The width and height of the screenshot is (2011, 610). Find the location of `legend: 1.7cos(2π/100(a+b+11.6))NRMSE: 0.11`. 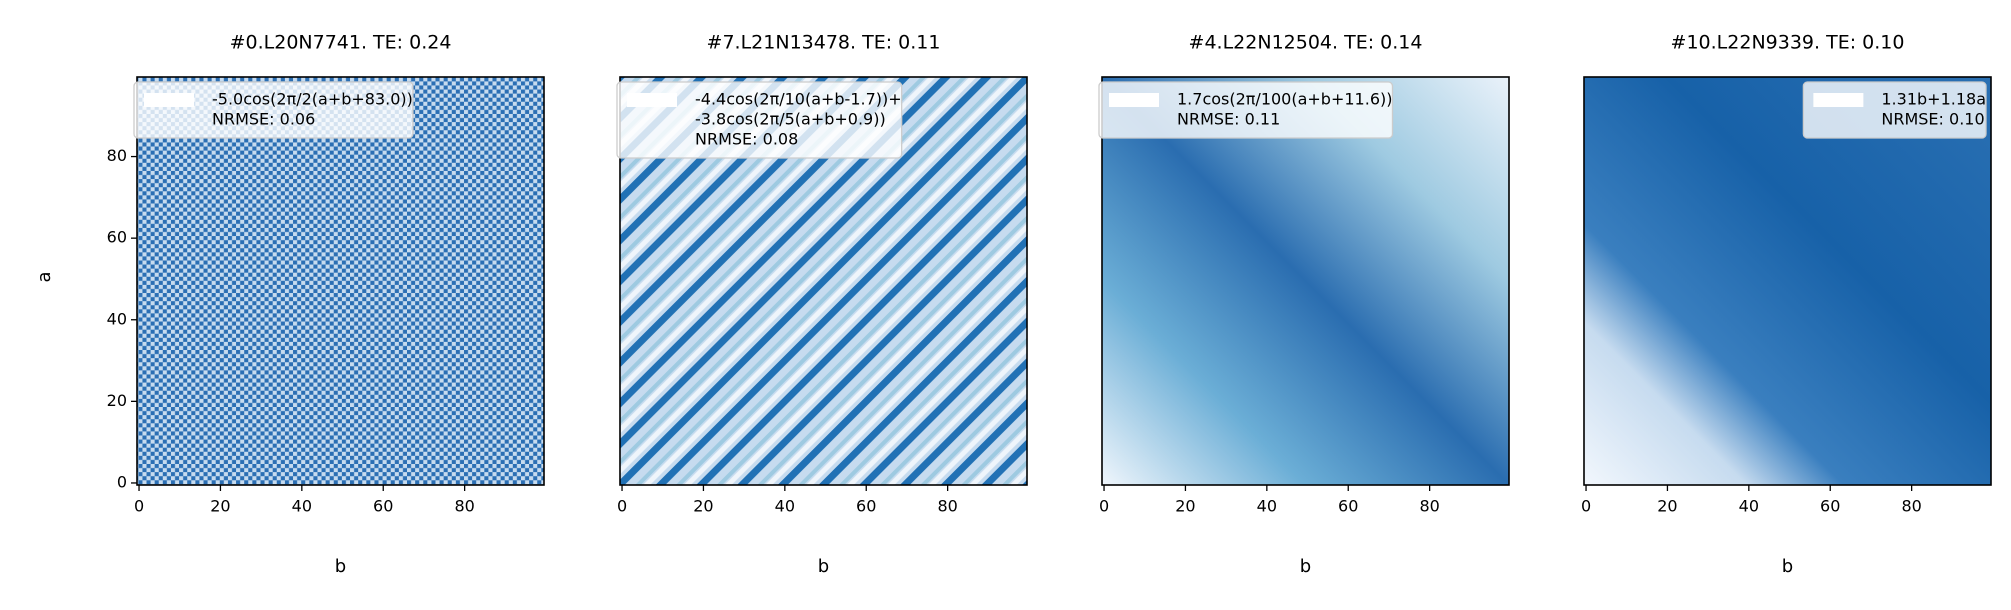

legend: 1.7cos(2π/100(a+b+11.6))NRMSE: 0.11 is located at coordinates (1246, 110).